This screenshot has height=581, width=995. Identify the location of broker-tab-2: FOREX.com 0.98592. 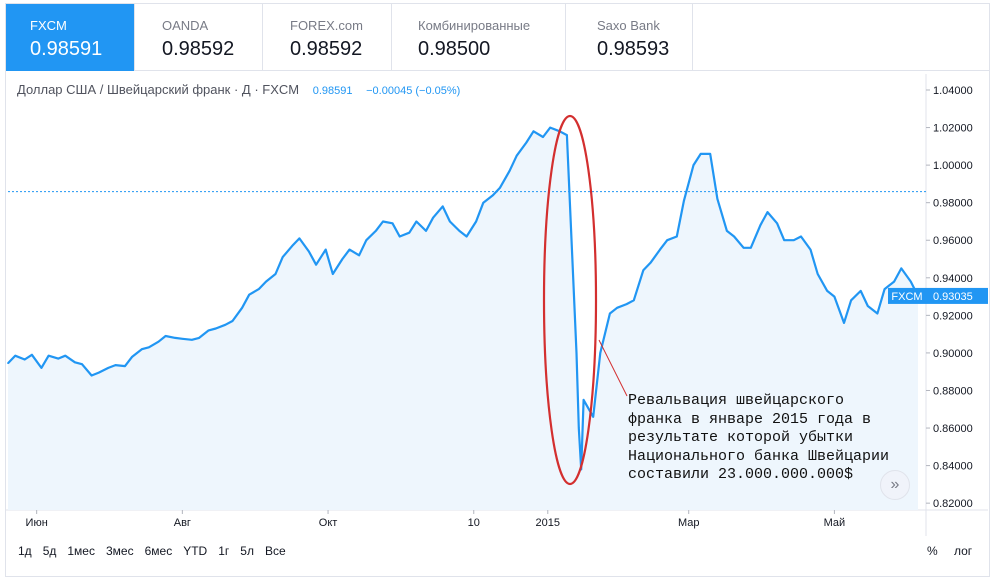
(327, 37).